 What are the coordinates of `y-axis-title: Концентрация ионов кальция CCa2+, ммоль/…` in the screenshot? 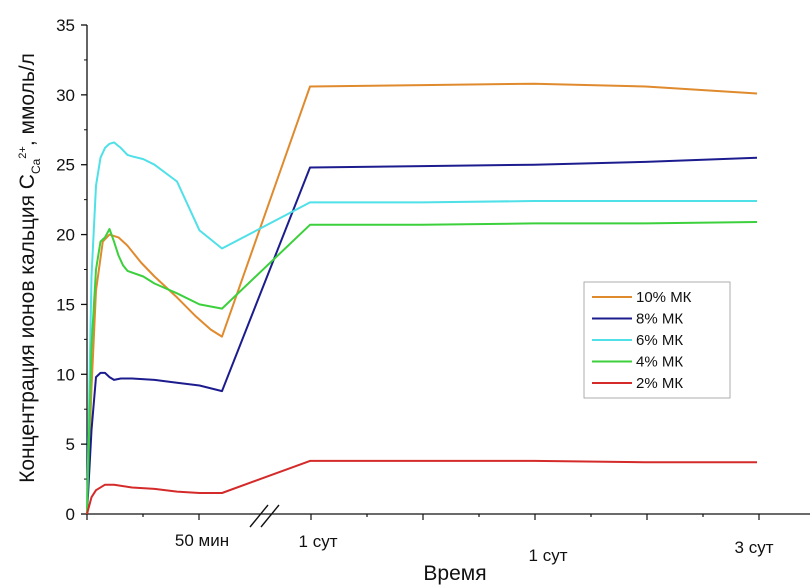 It's located at (29, 268).